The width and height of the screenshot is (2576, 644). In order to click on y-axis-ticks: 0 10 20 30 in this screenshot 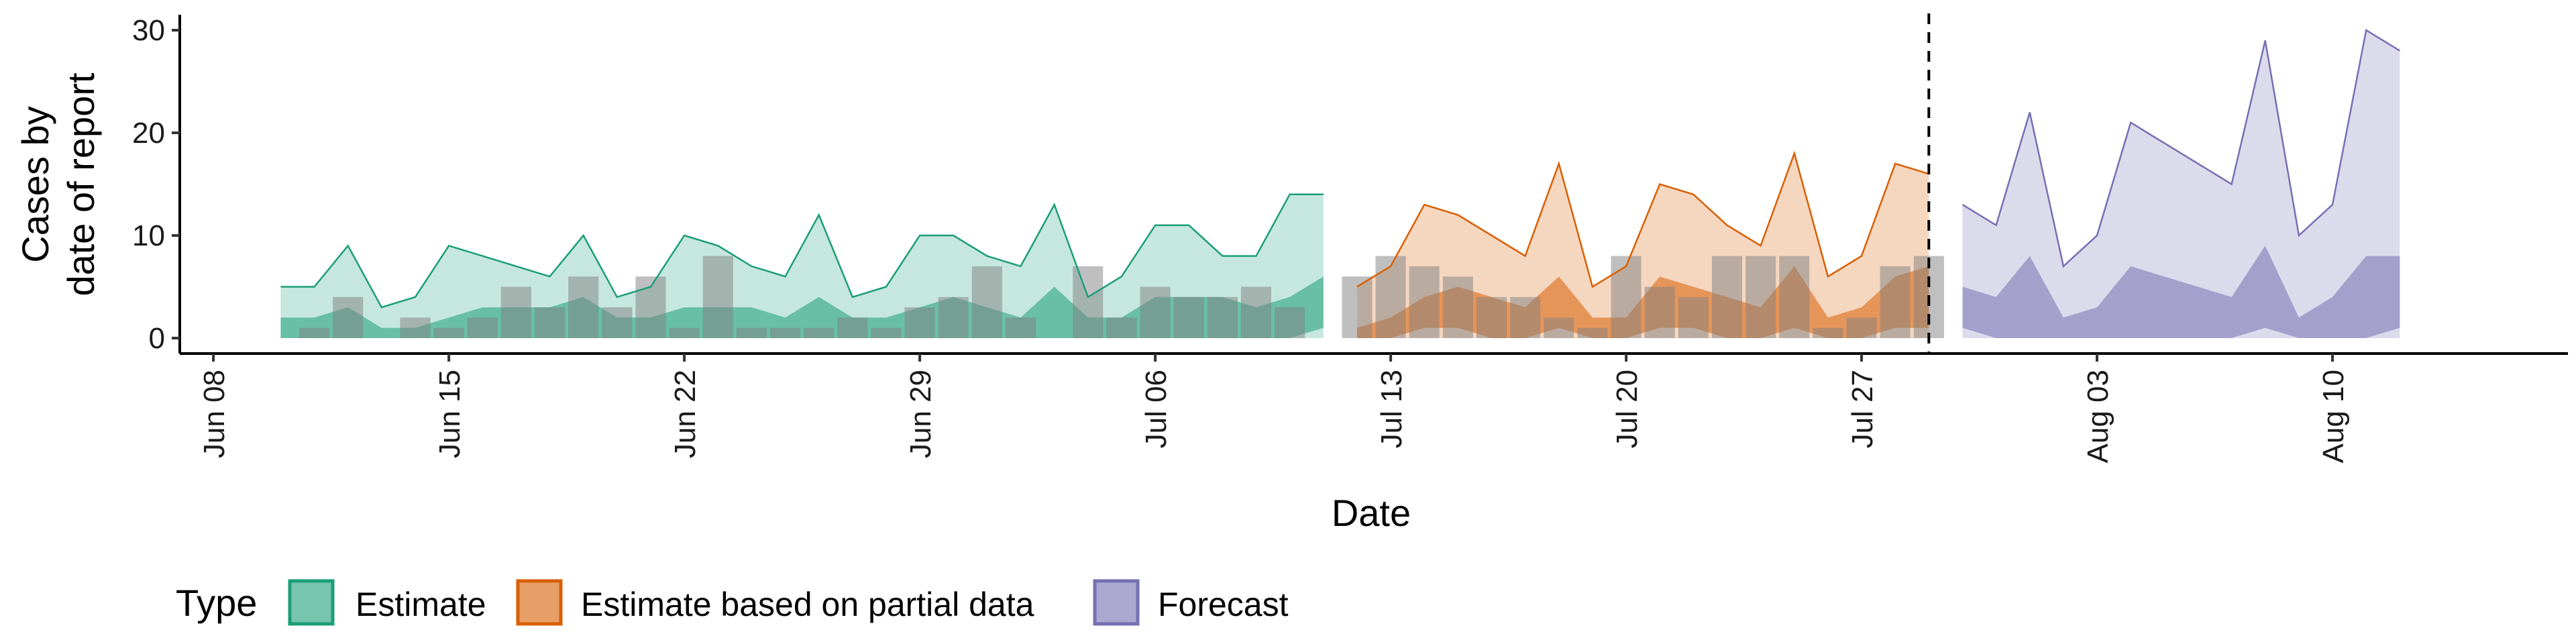, I will do `click(156, 184)`.